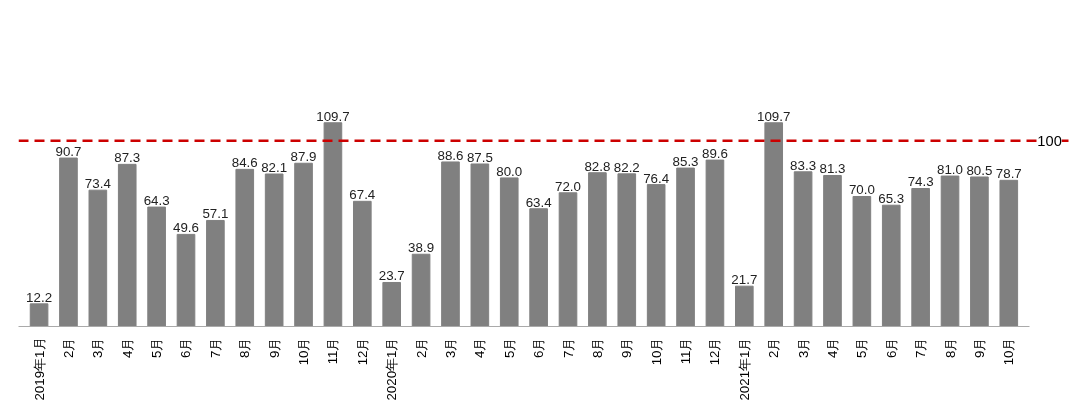  I want to click on data-label: 90.7, so click(68, 152).